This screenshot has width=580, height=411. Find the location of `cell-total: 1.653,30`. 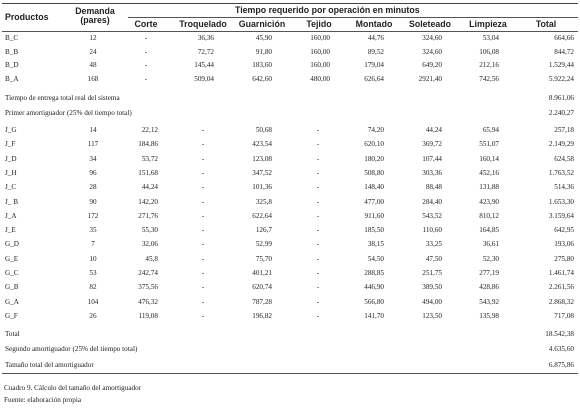

cell-total: 1.653,30 is located at coordinates (561, 201).